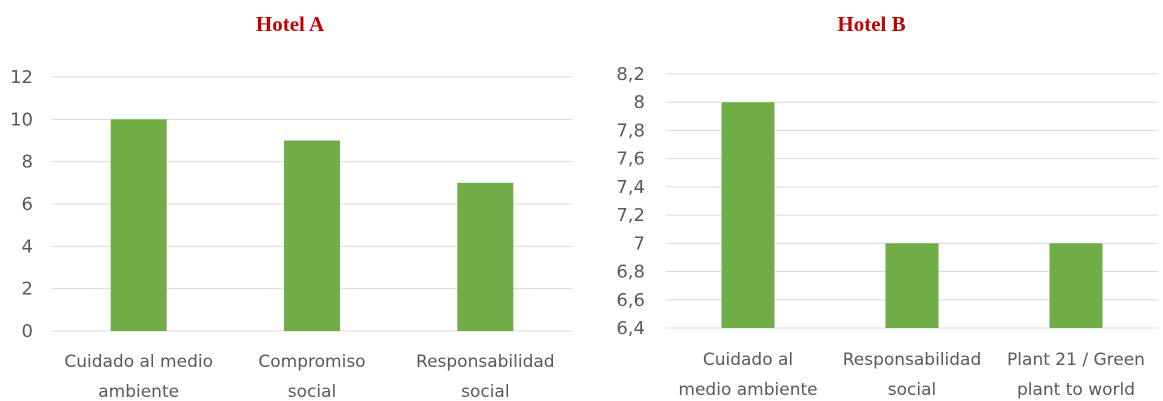 The image size is (1163, 401). What do you see at coordinates (748, 360) in the screenshot?
I see `x-category-label: Cuidado al` at bounding box center [748, 360].